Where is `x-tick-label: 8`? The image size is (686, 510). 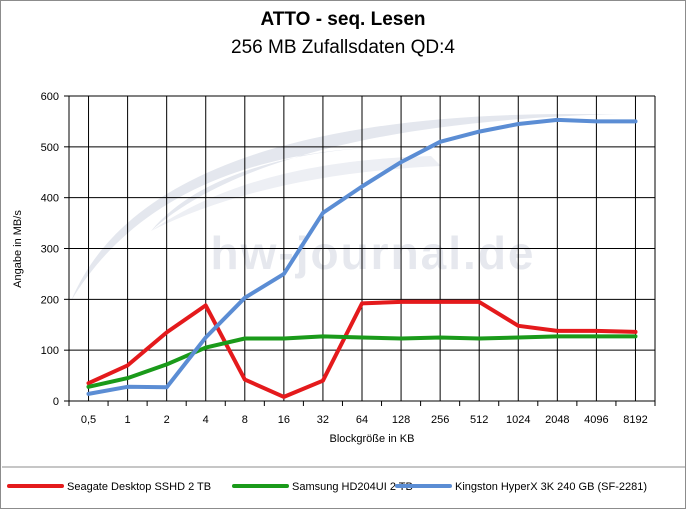
x-tick-label: 8 is located at coordinates (245, 420).